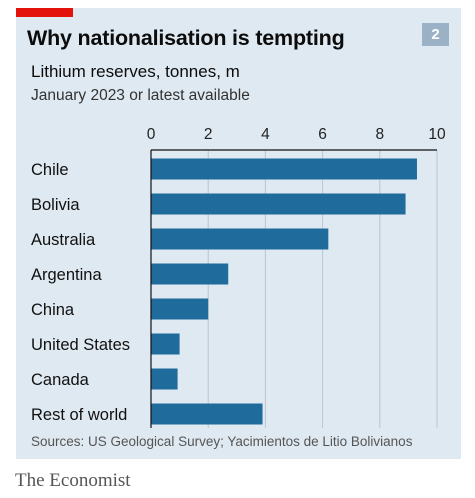 The image size is (475, 498). What do you see at coordinates (140, 95) in the screenshot?
I see `chart-date-note: January 2023 or latest available` at bounding box center [140, 95].